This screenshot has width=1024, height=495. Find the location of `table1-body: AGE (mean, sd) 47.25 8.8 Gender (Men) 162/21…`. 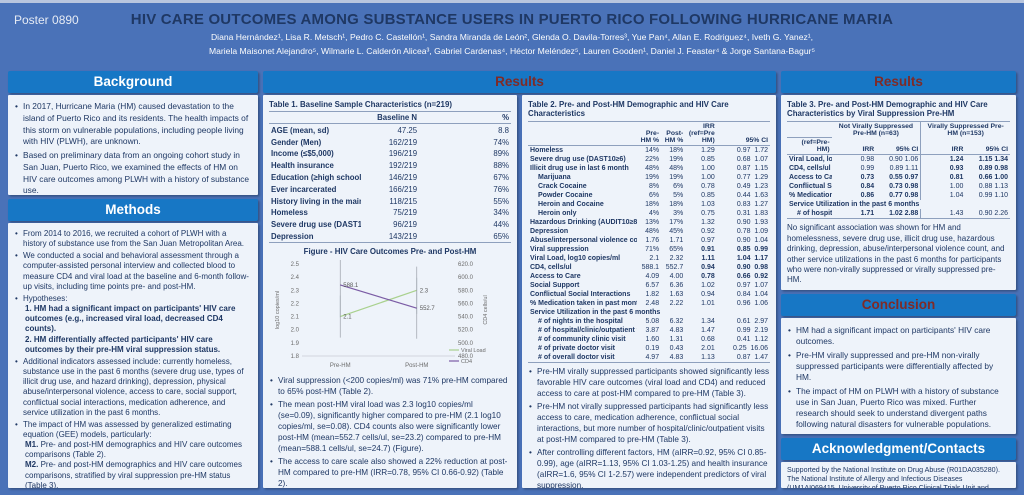

table1-body: AGE (mean, sd) 47.25 8.8 Gender (Men) 162/21… is located at coordinates (390, 184).